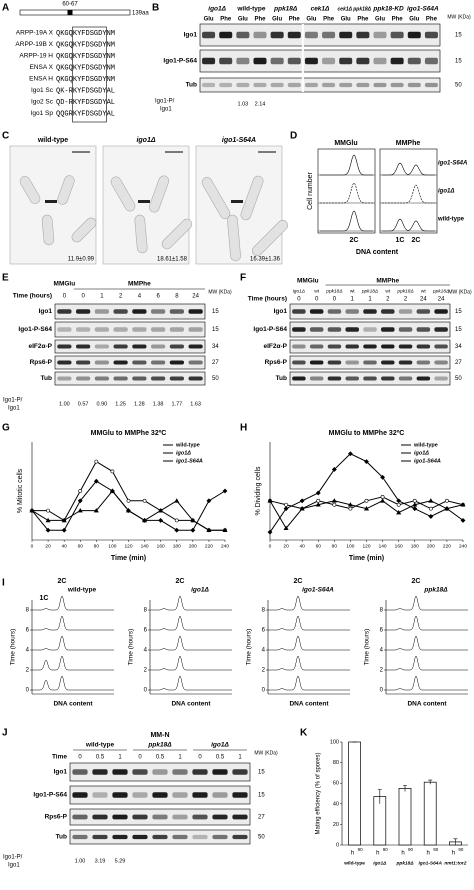  What do you see at coordinates (41, 362) in the screenshot?
I see `row-label: Rps6-P` at bounding box center [41, 362].